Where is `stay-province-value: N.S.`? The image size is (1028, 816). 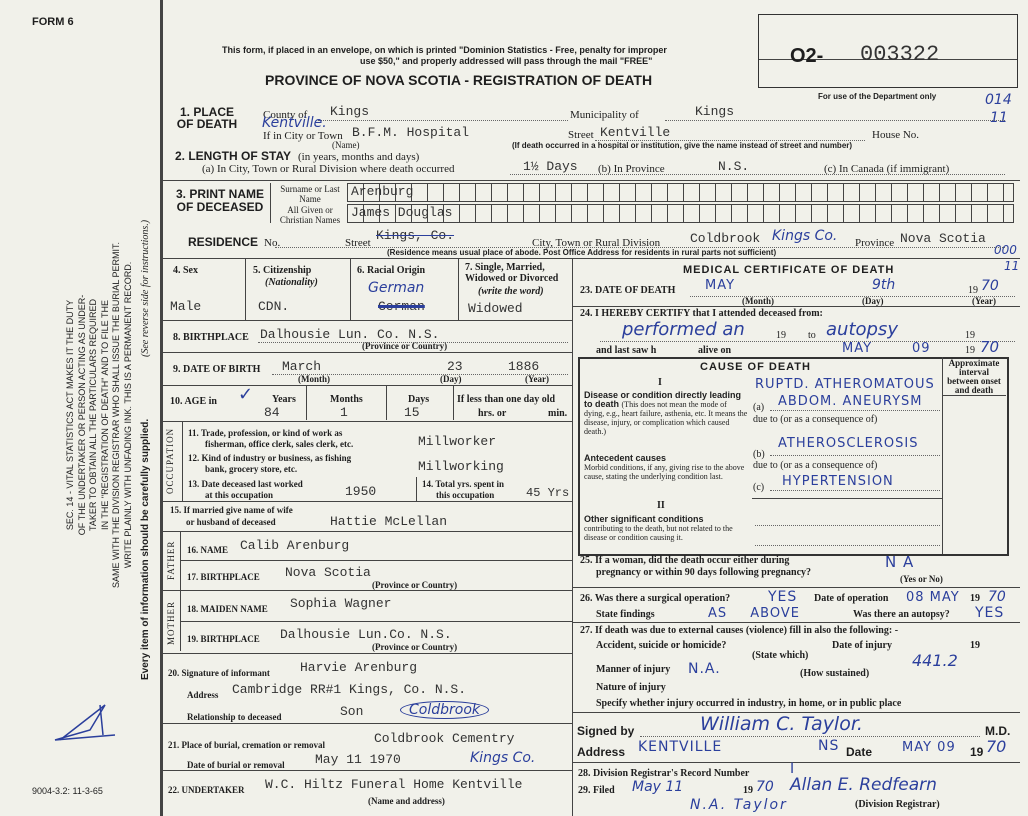 stay-province-value: N.S. is located at coordinates (734, 166).